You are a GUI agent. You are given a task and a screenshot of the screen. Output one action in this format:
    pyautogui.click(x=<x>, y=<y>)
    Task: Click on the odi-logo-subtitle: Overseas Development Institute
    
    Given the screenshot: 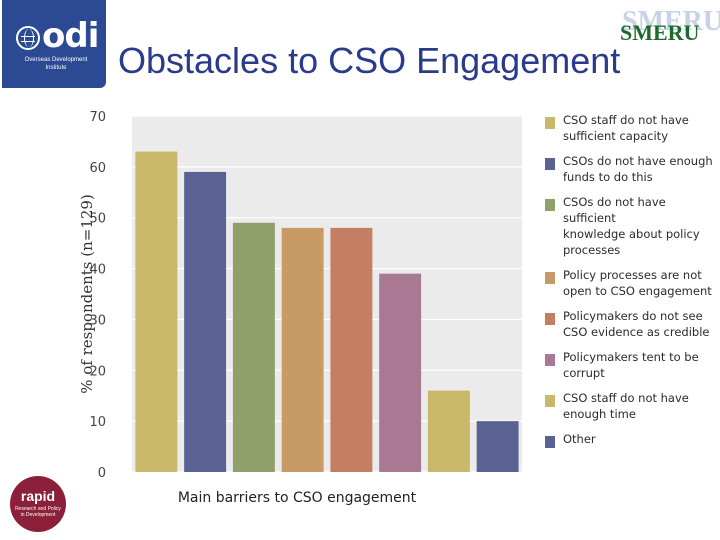 What is the action you would take?
    pyautogui.click(x=56, y=64)
    